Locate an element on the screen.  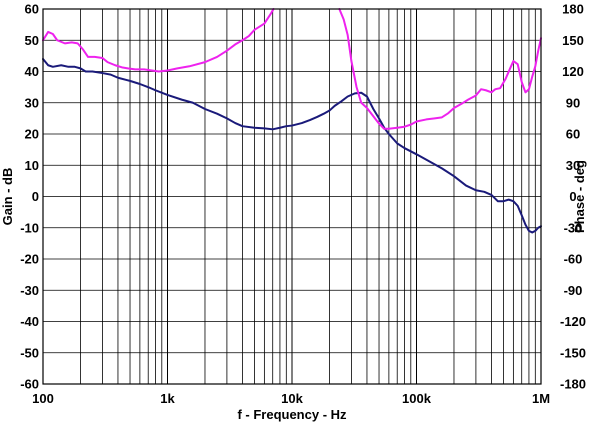
y-tick-label-right: 60 is located at coordinates (573, 134).